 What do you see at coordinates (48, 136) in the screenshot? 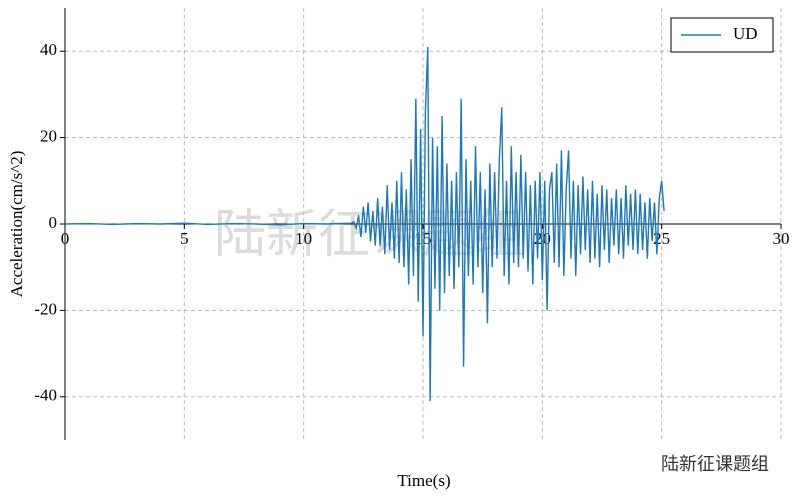
I see `y-tick-label: 20` at bounding box center [48, 136].